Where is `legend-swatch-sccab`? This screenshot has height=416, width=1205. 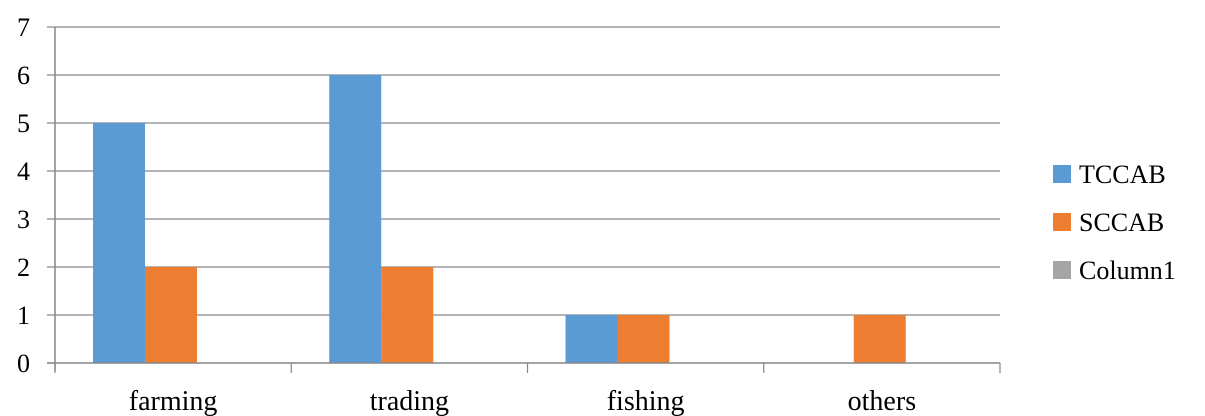
legend-swatch-sccab is located at coordinates (1062, 222).